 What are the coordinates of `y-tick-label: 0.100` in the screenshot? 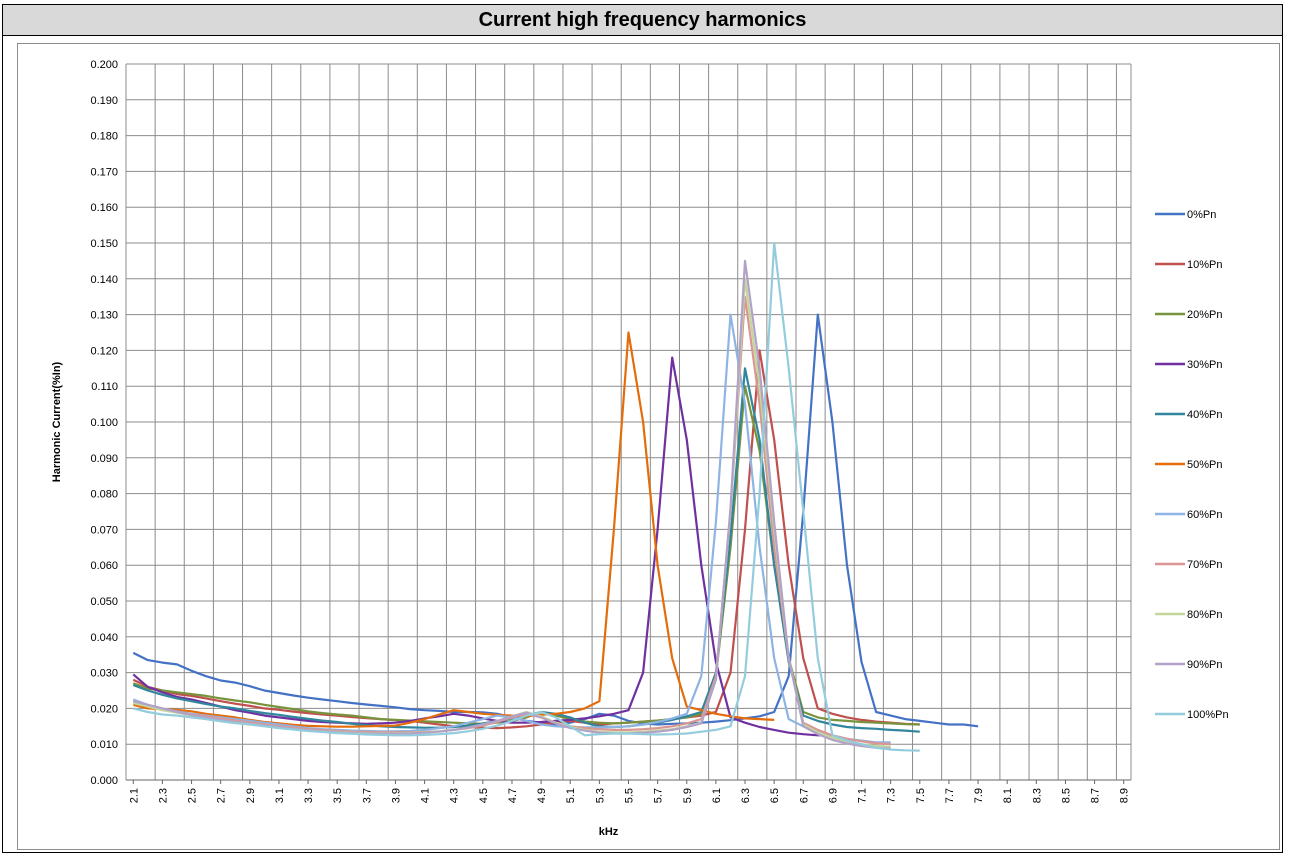 It's located at (104, 423).